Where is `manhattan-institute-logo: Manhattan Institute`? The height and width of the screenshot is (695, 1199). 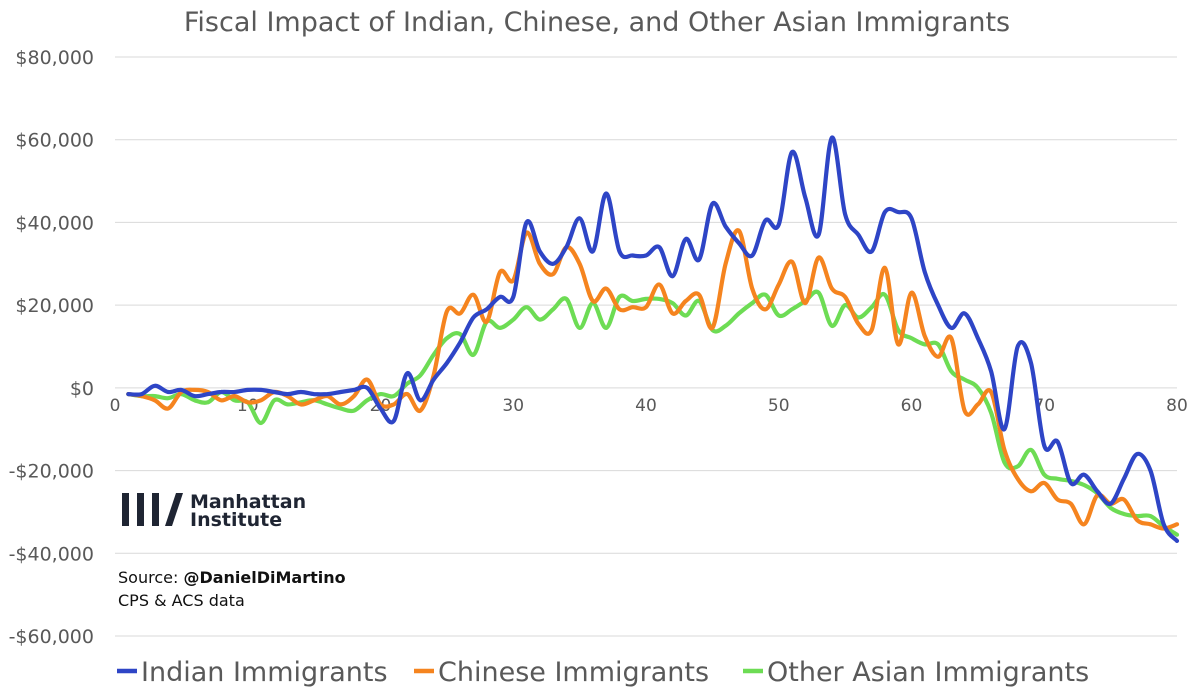 manhattan-institute-logo: Manhattan Institute is located at coordinates (214, 511).